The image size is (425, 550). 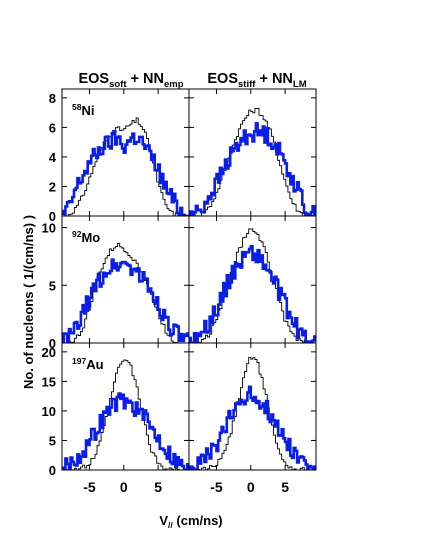 I want to click on y-tick-label: 15, so click(x=49, y=381).